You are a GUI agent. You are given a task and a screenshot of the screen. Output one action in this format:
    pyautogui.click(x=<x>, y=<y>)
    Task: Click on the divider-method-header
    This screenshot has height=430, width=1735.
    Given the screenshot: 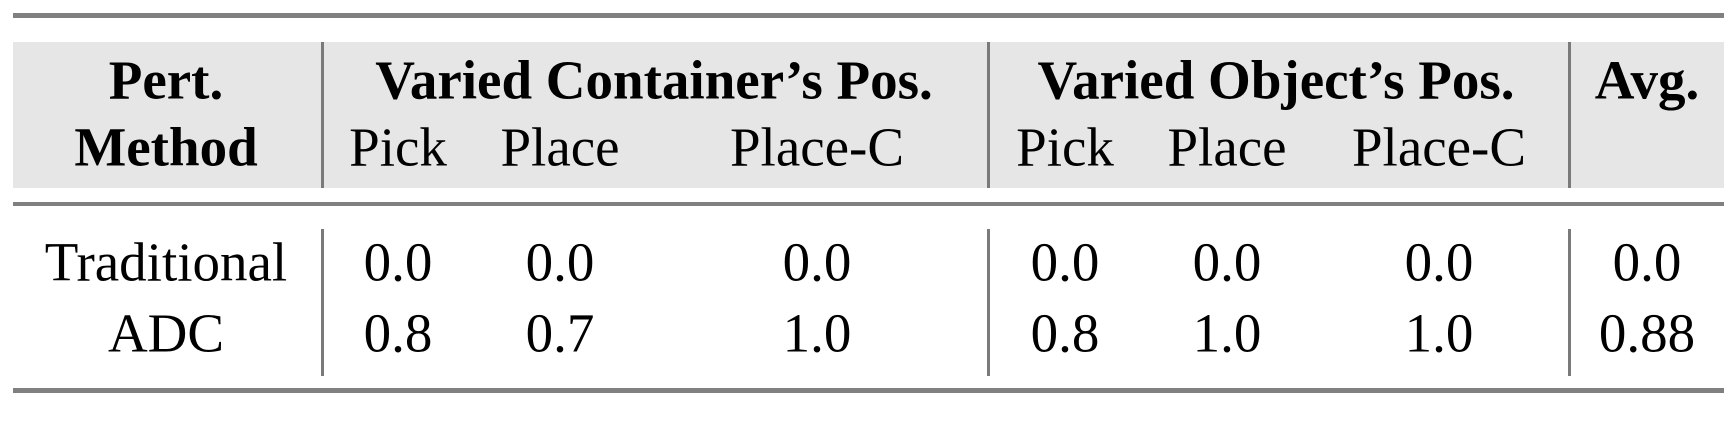 What is the action you would take?
    pyautogui.click(x=322, y=115)
    